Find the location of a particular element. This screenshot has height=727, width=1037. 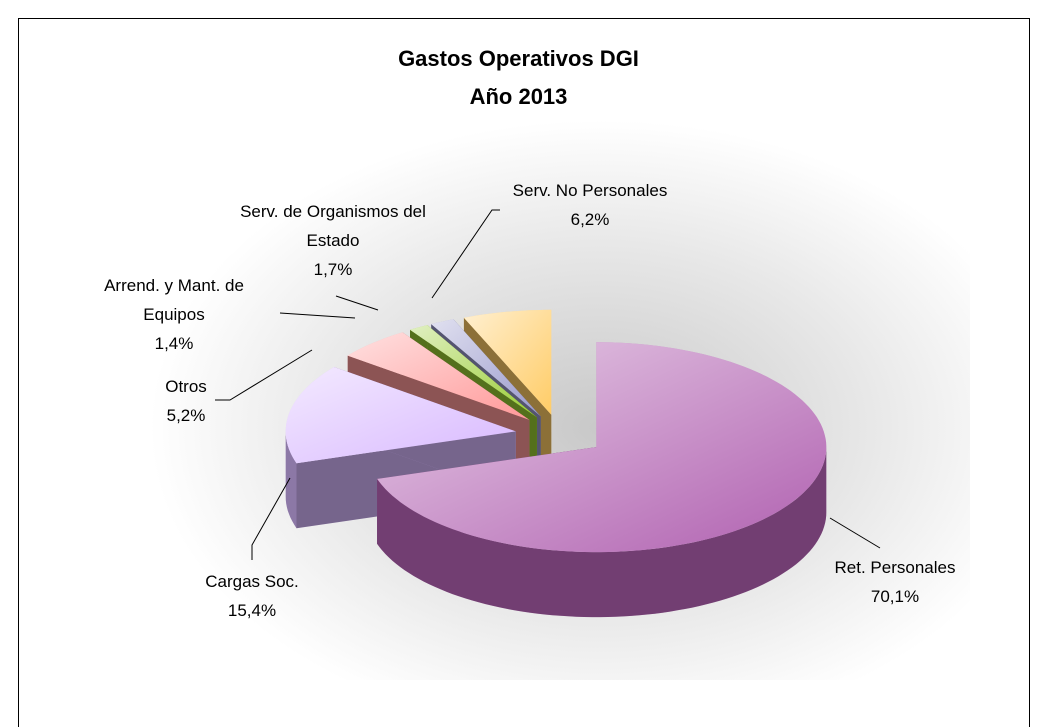

data-label: Serv. de Organismos del Estado 1,7% is located at coordinates (333, 240).